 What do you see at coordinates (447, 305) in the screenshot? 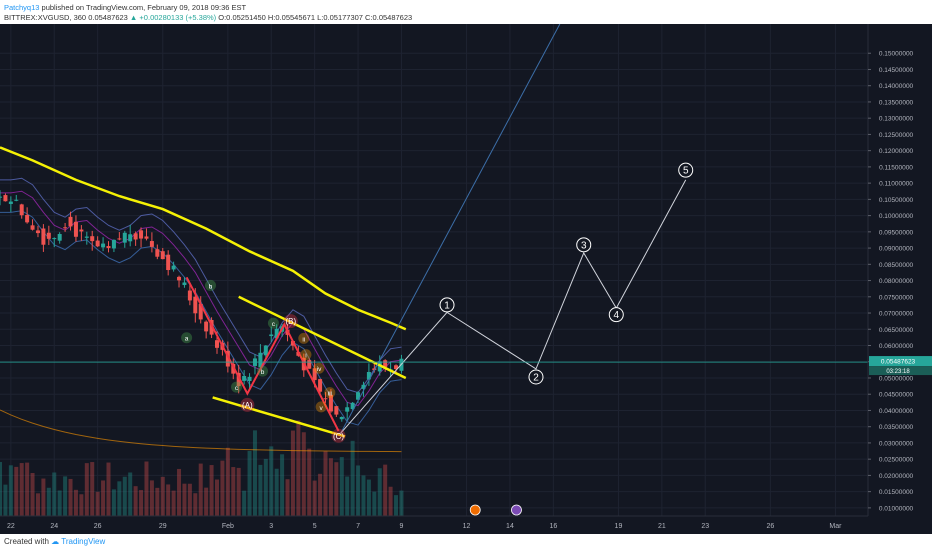
I see `wave-label-1: 1` at bounding box center [447, 305].